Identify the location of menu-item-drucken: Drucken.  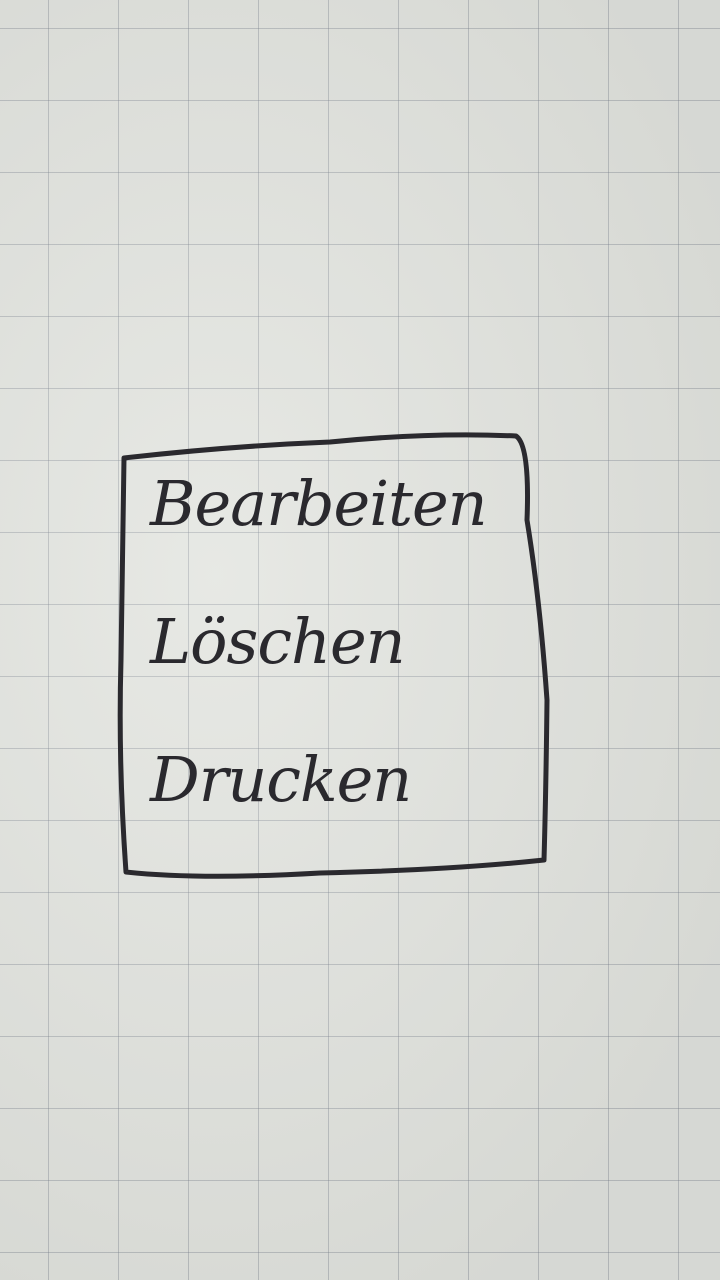
(300, 815).